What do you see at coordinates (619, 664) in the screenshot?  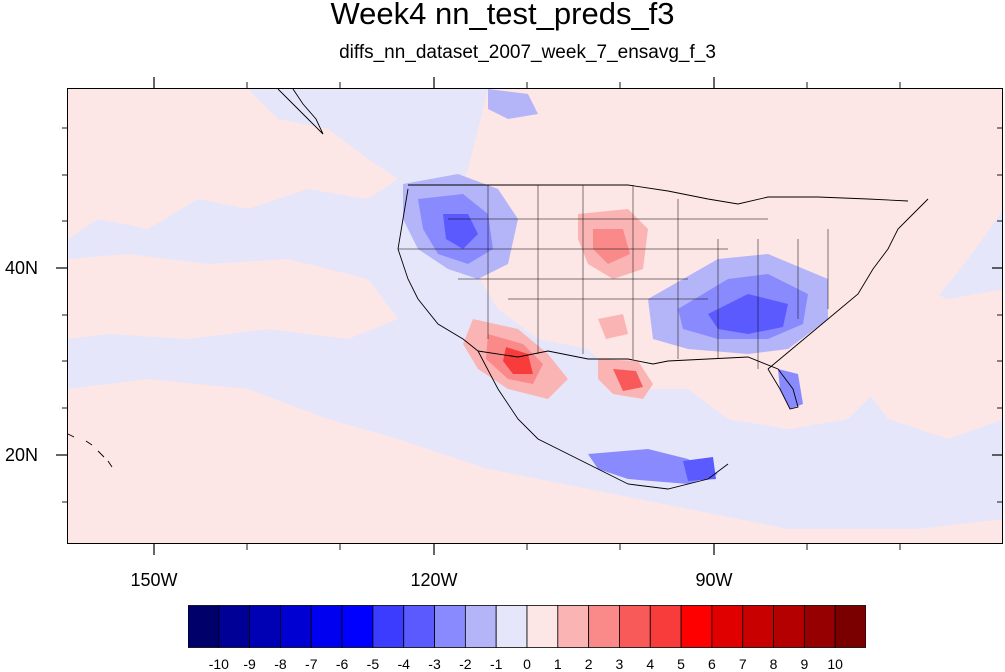 I see `colorbar-label: 3` at bounding box center [619, 664].